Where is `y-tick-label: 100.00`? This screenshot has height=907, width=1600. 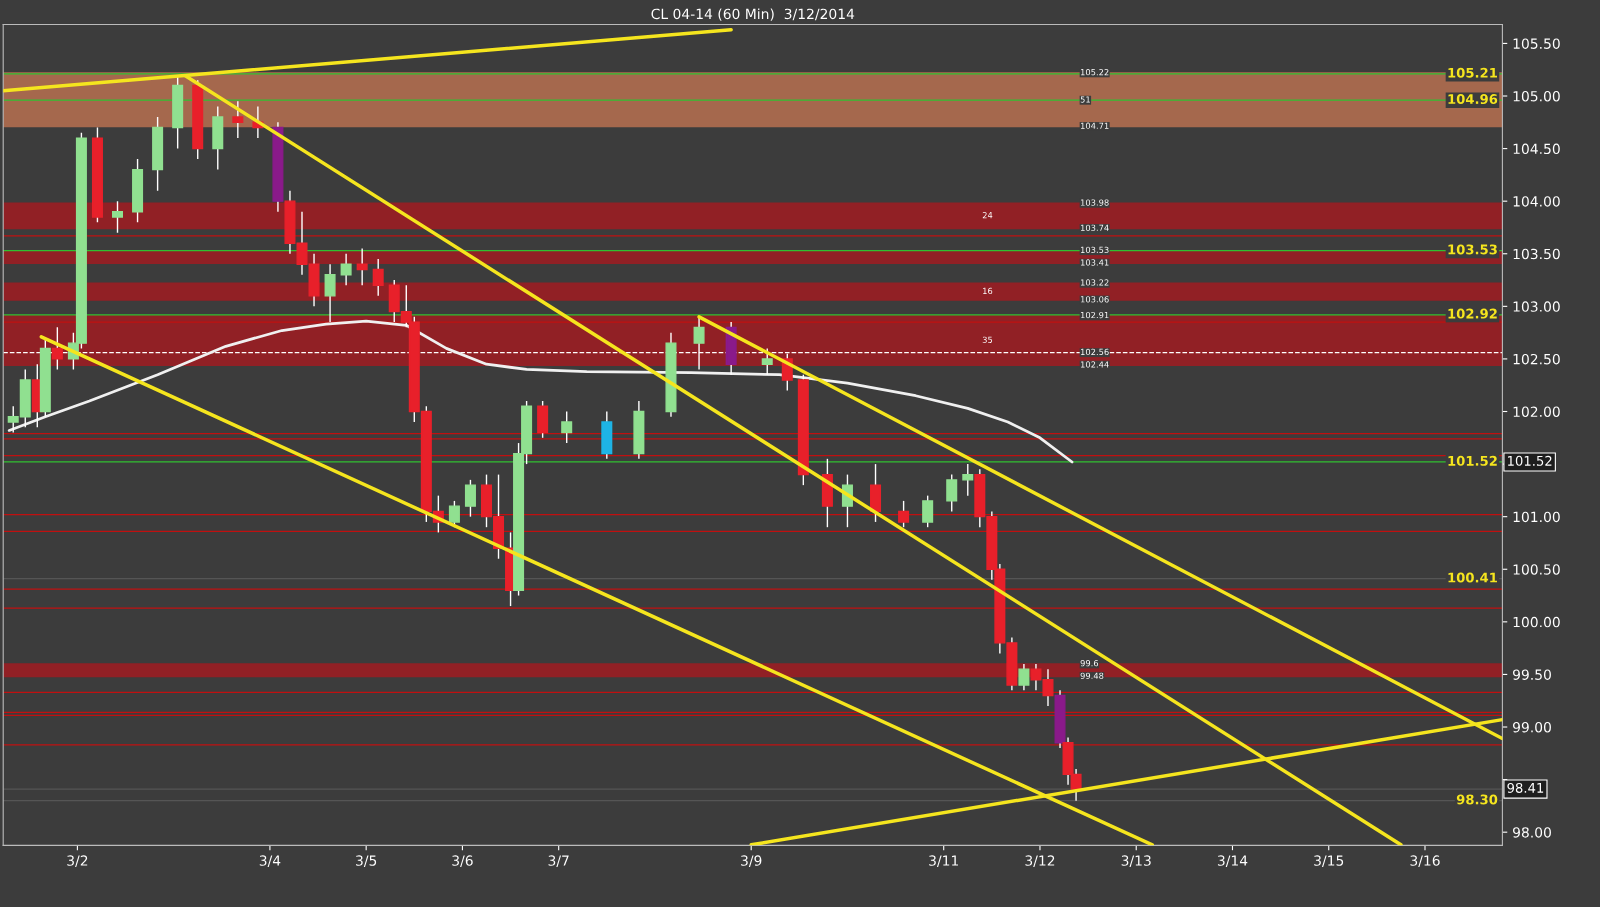
y-tick-label: 100.00 is located at coordinates (1536, 622).